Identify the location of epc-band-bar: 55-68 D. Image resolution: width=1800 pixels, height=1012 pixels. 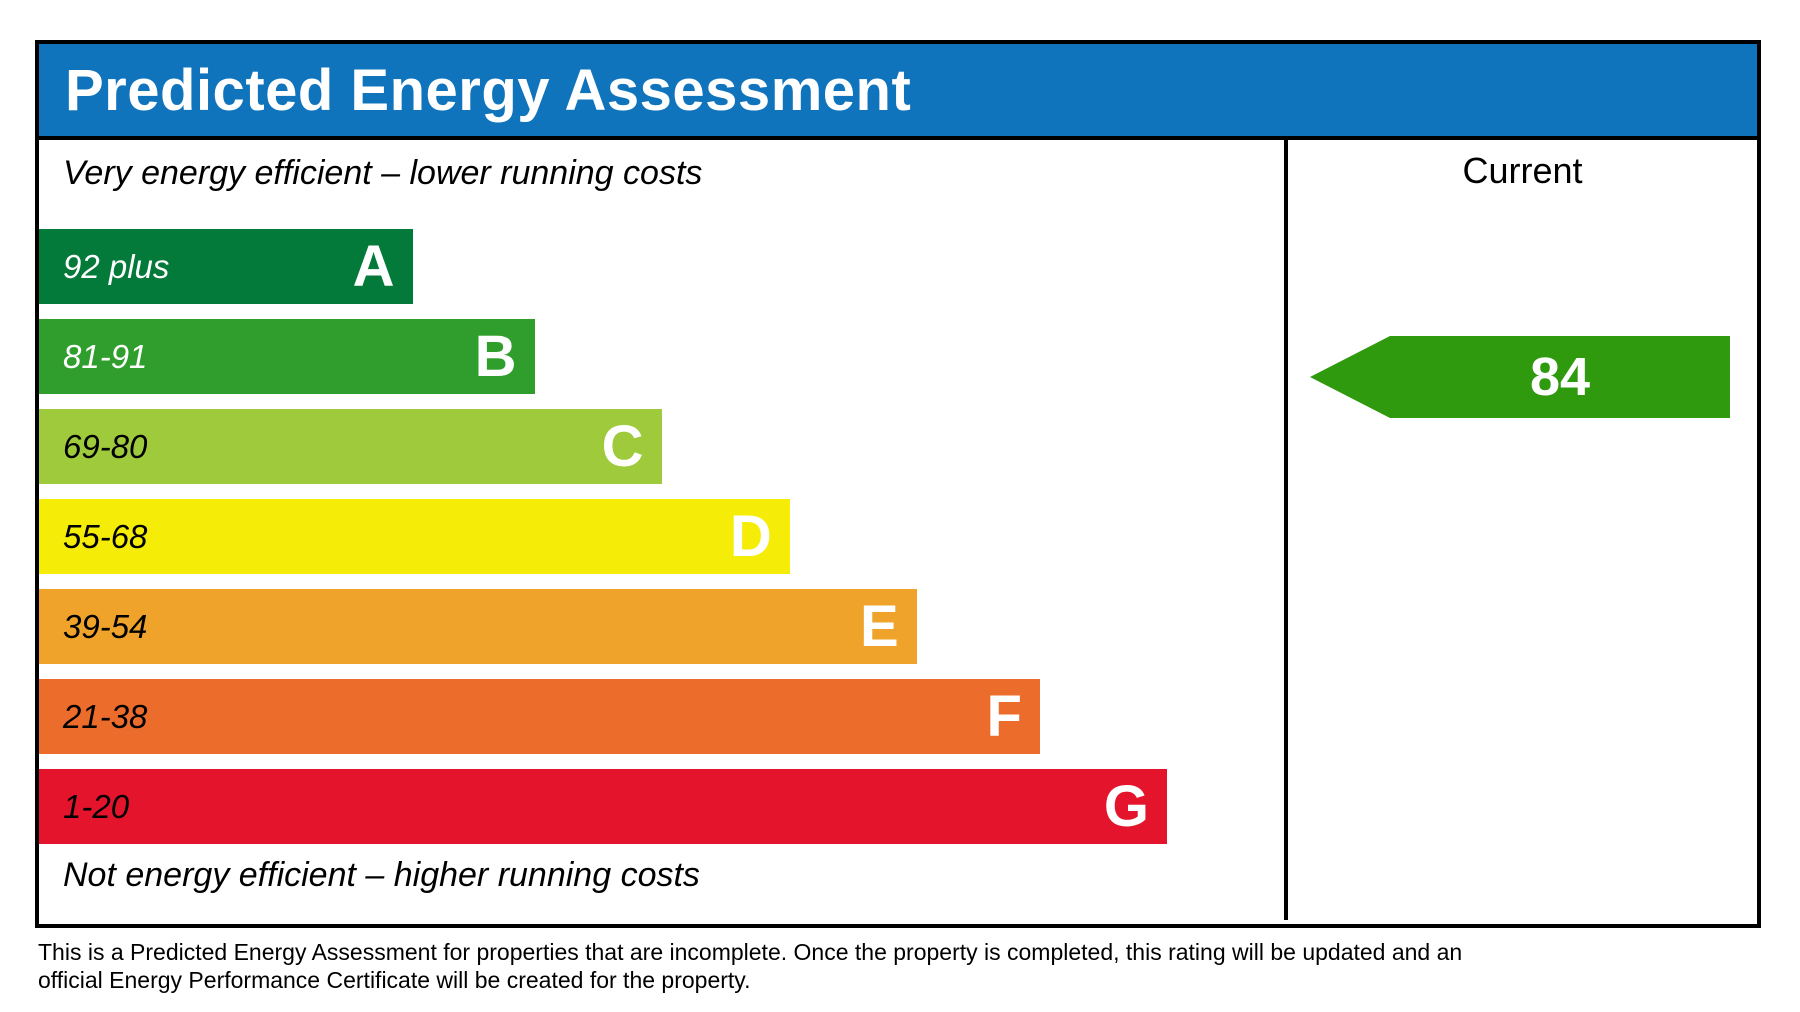
(414, 536).